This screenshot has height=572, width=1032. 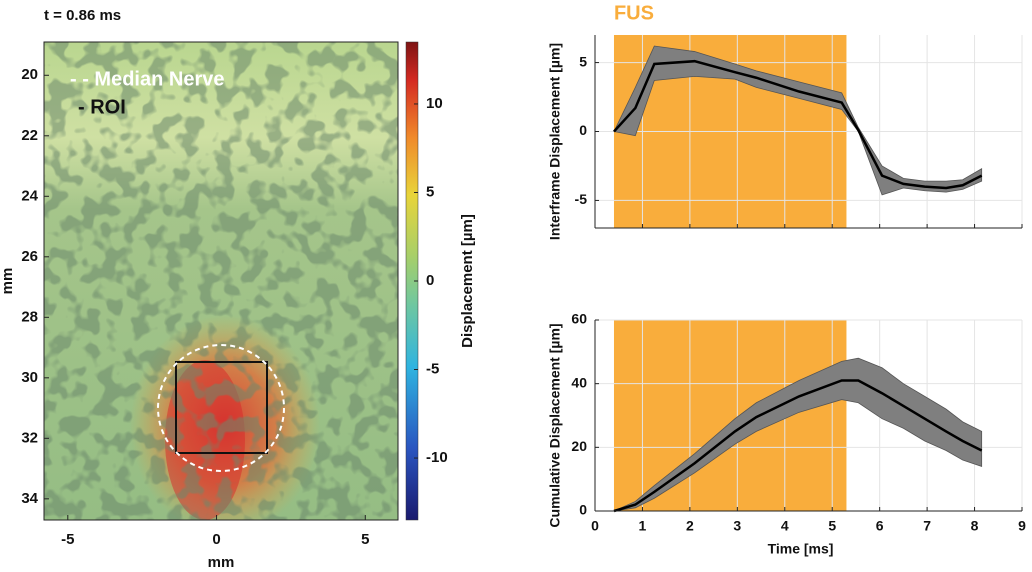 What do you see at coordinates (801, 549) in the screenshot?
I see `x-axis-label: Time [ms]` at bounding box center [801, 549].